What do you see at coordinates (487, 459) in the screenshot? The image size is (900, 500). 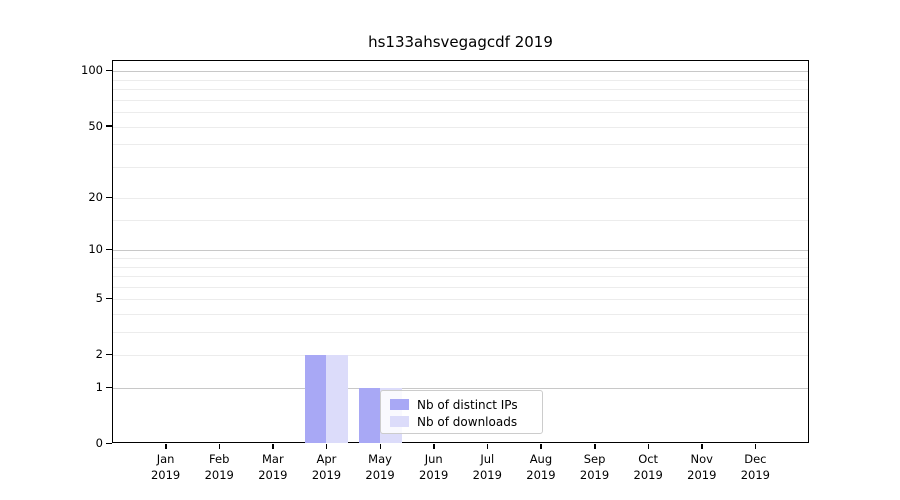 I see `x-tick-label-line: Jul` at bounding box center [487, 459].